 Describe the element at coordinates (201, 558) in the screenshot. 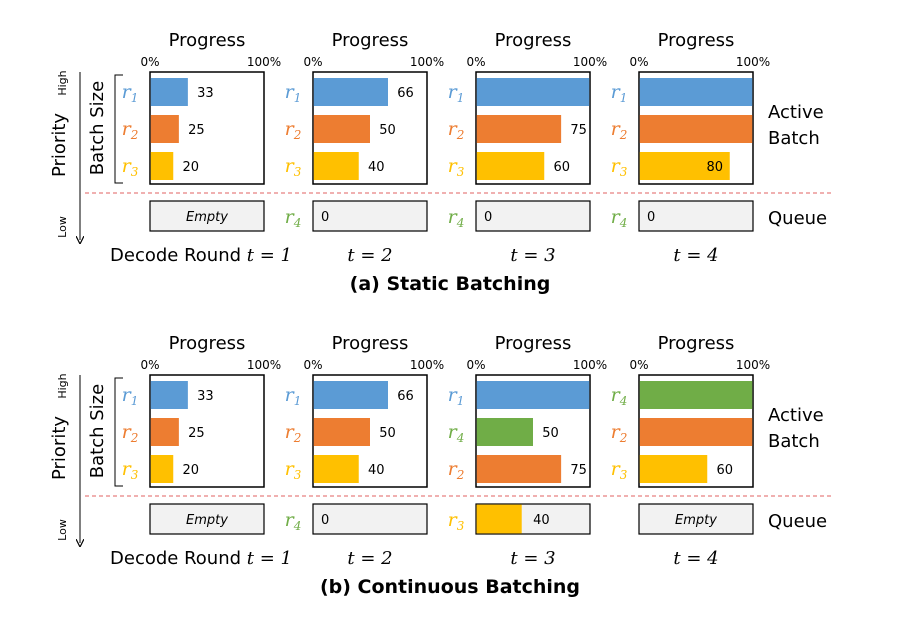

I see `decode-round-label: Decode Round t = 1` at that location.